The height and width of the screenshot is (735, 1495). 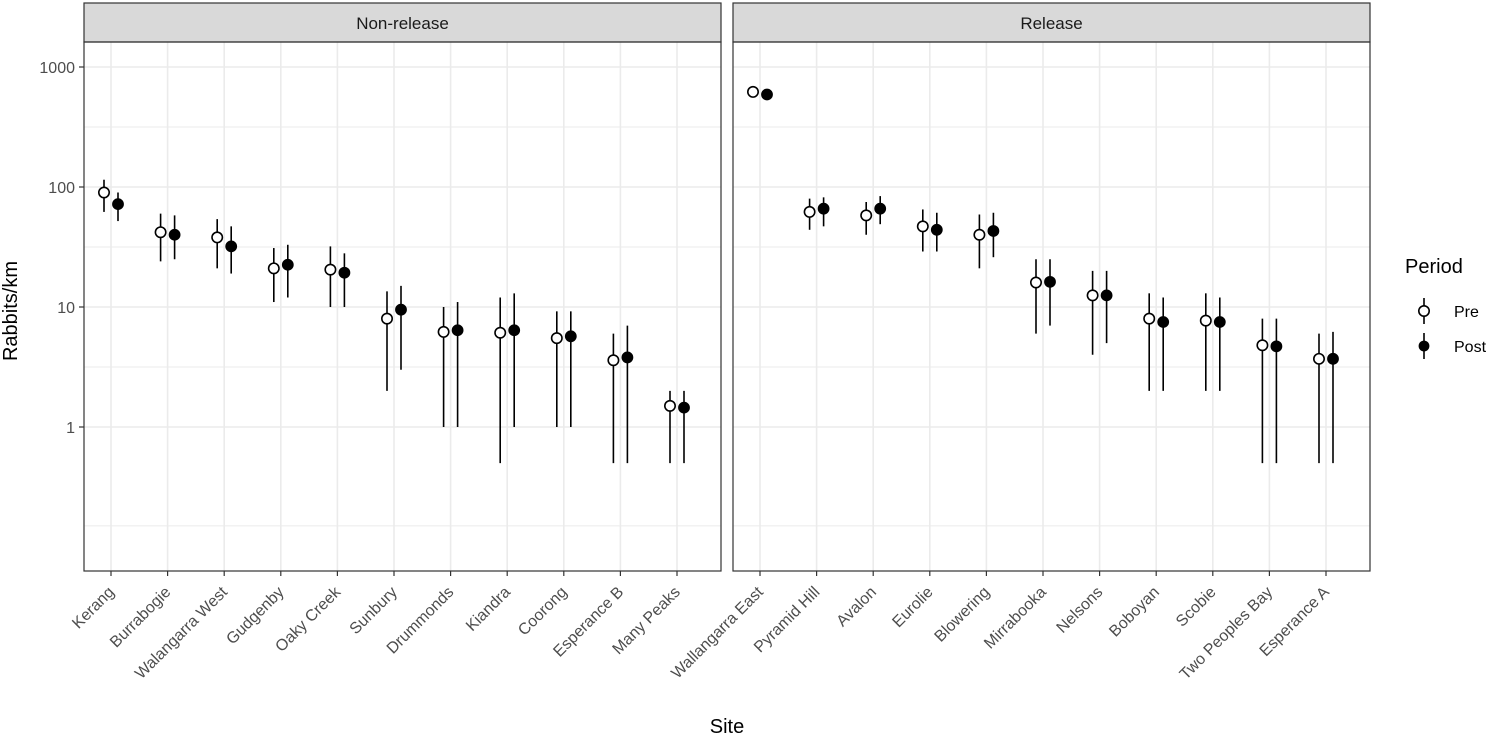 I want to click on strip-label: Release, so click(x=1051, y=23).